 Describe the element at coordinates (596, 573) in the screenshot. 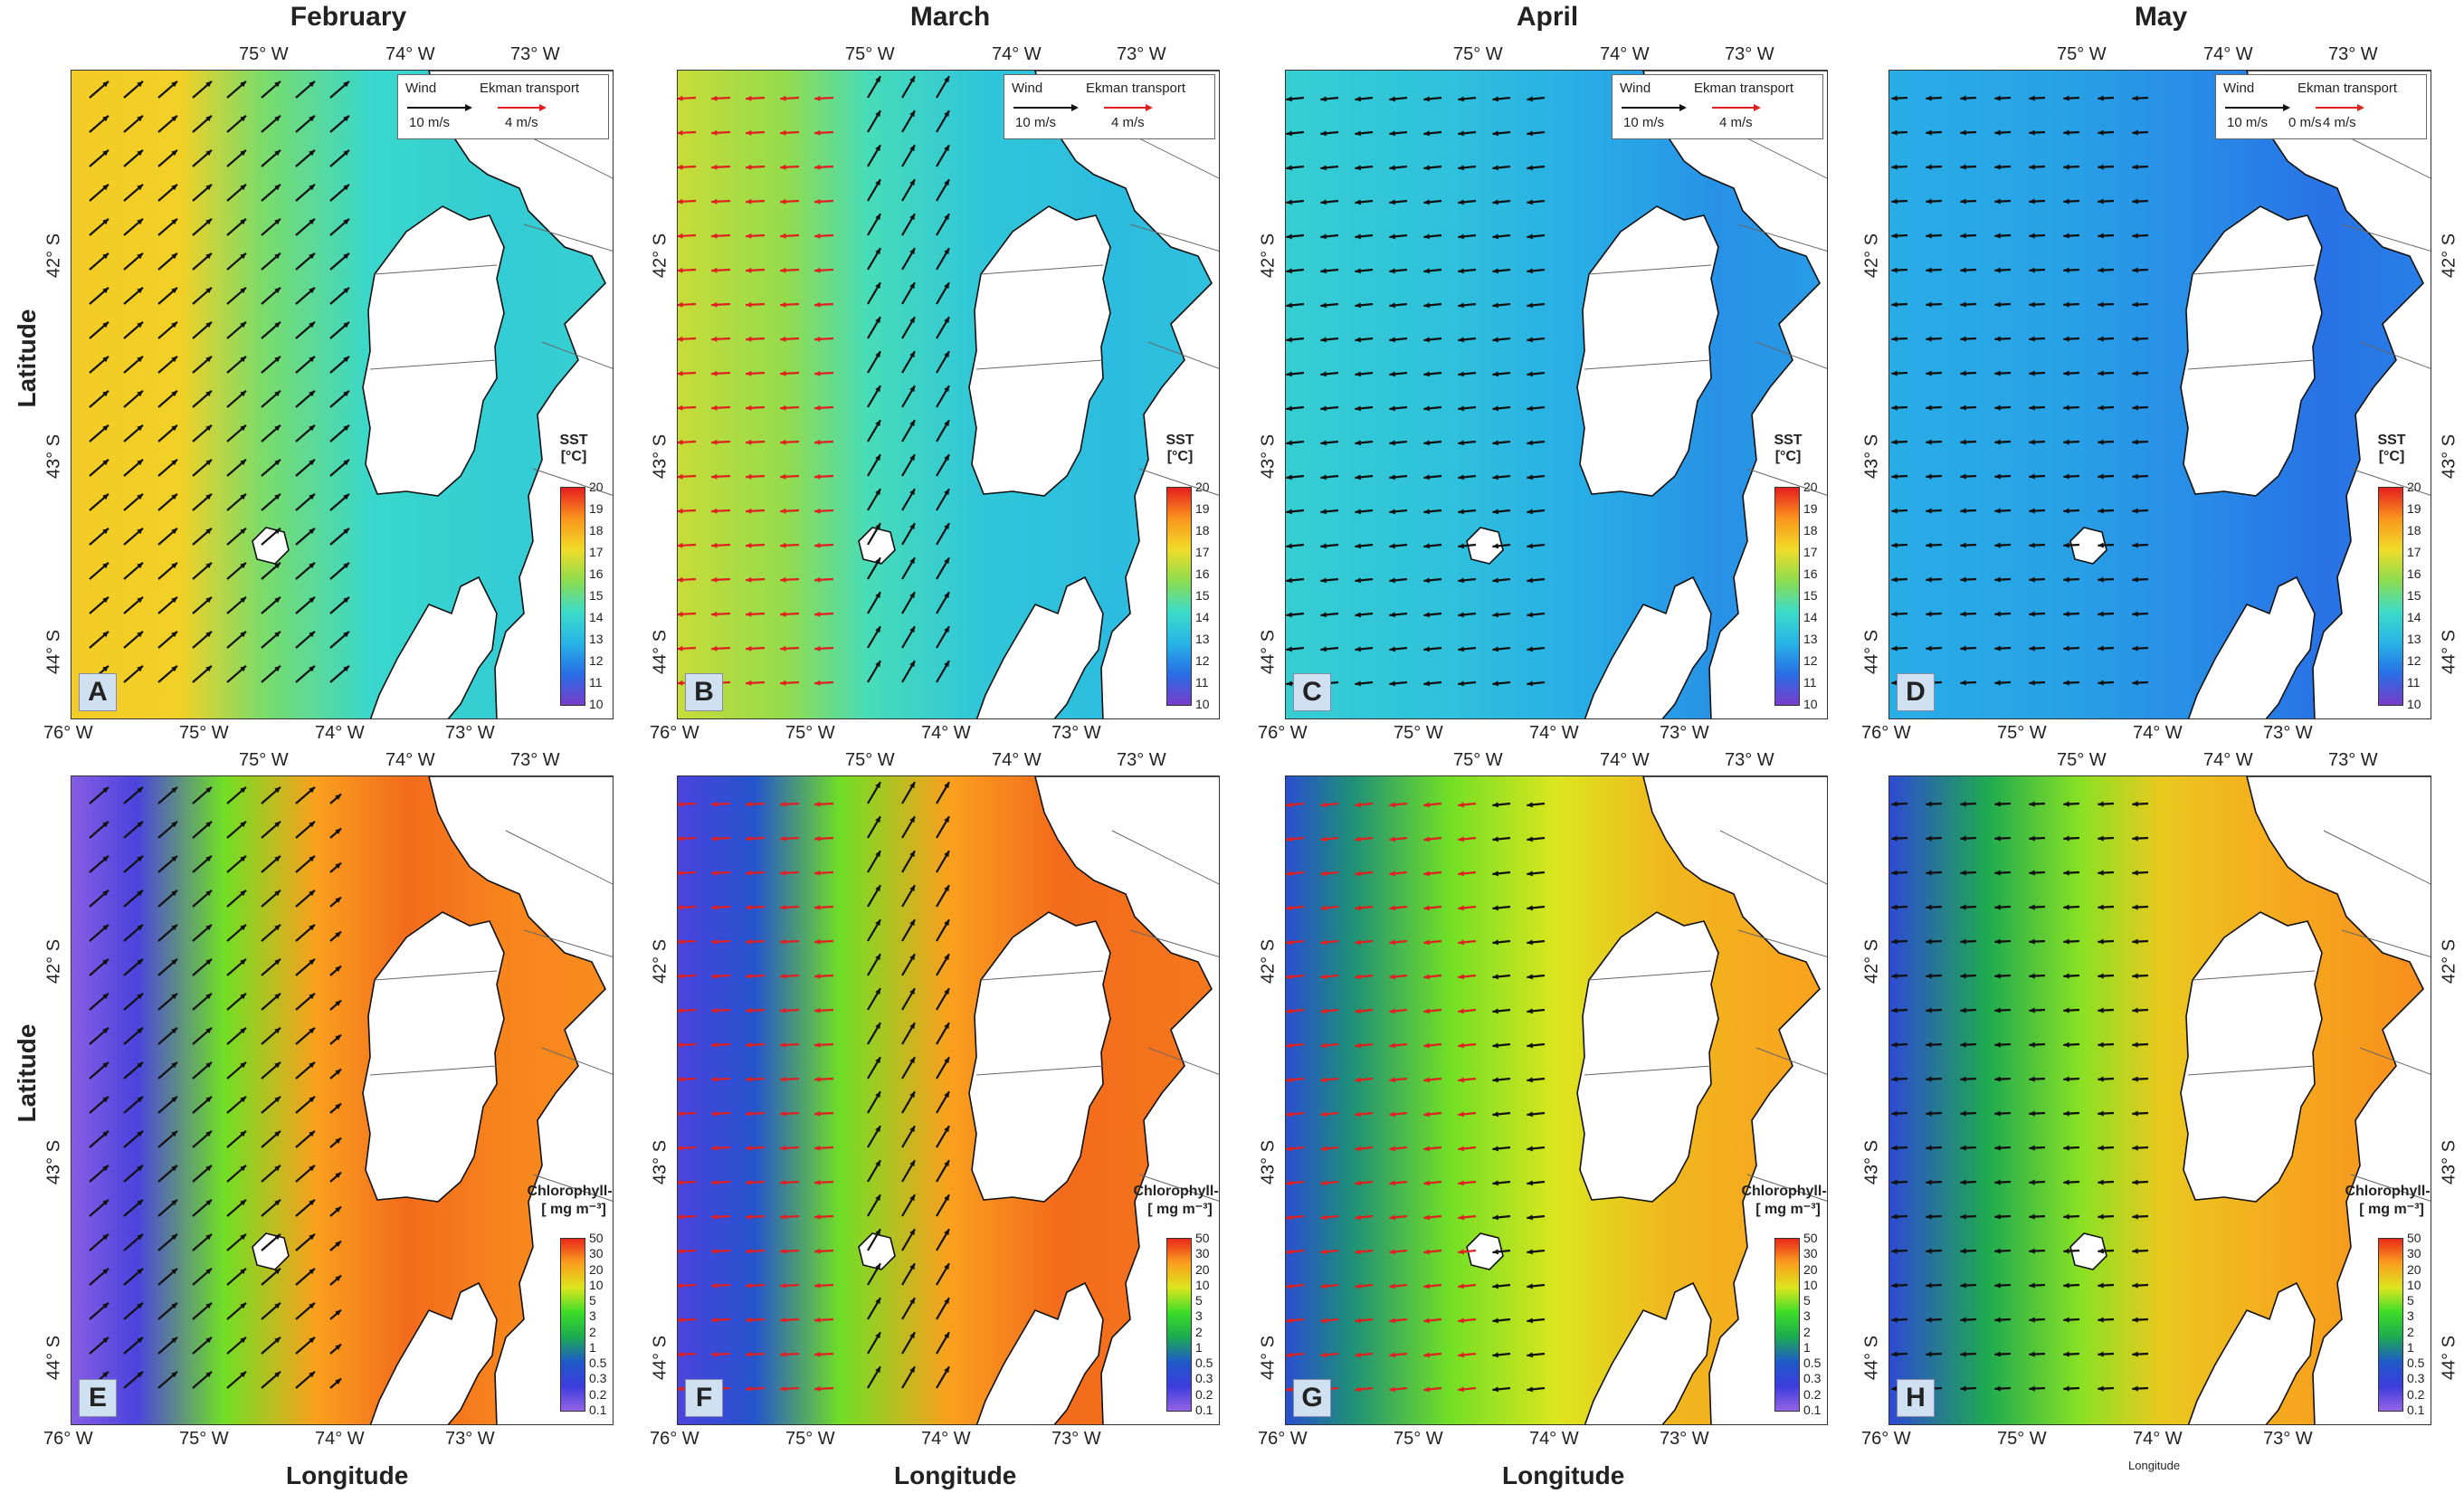

I see `colorbar-tick: 16` at that location.